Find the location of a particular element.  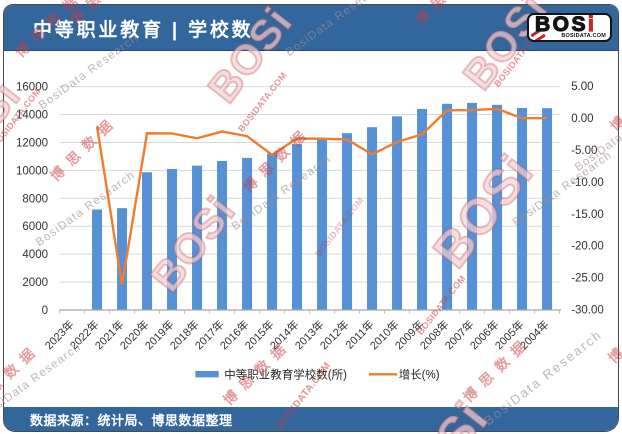

svg-text: 12000 is located at coordinates (32, 143).